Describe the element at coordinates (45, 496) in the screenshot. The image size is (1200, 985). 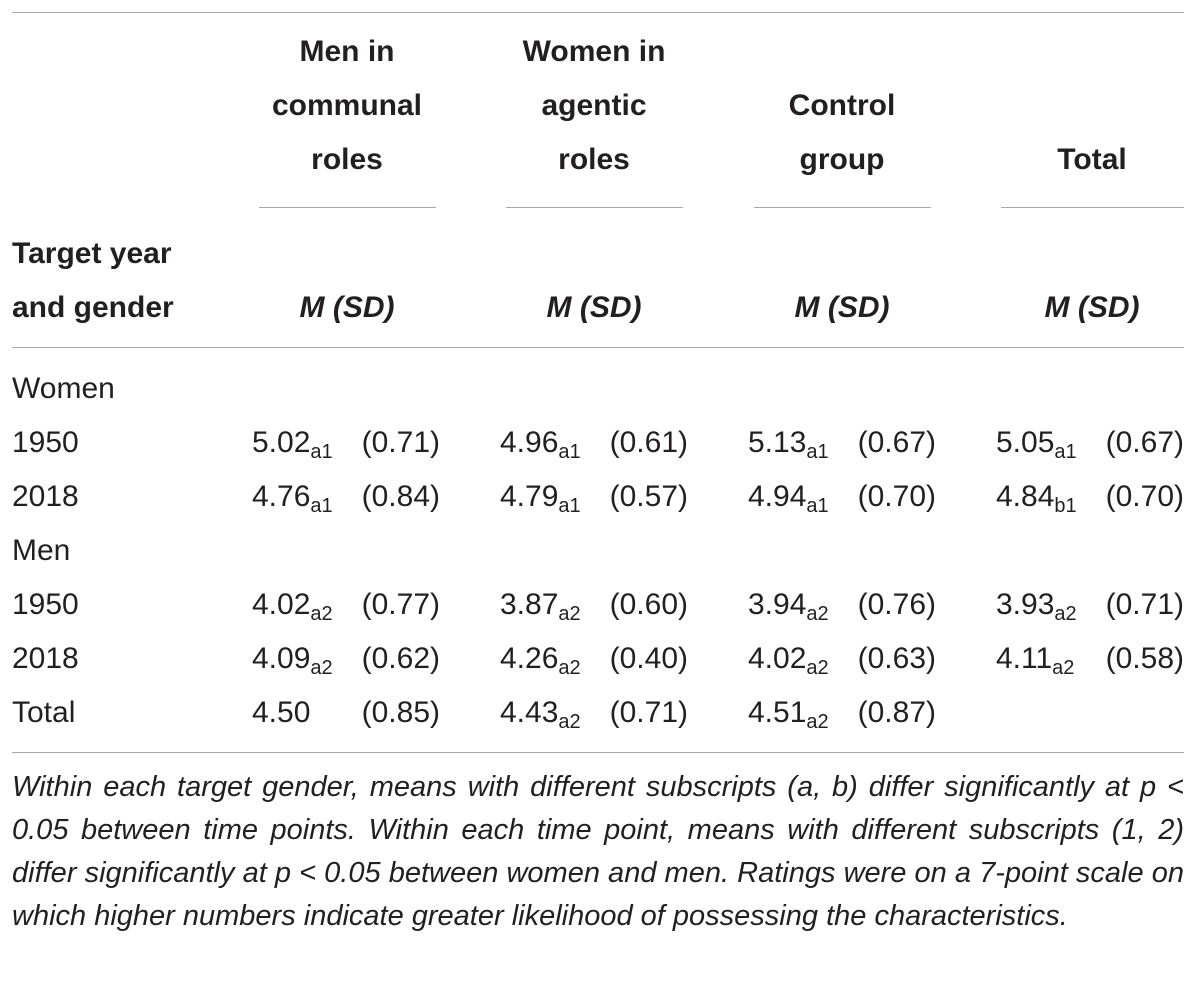
I see `row-label-women-2018: 2018` at that location.